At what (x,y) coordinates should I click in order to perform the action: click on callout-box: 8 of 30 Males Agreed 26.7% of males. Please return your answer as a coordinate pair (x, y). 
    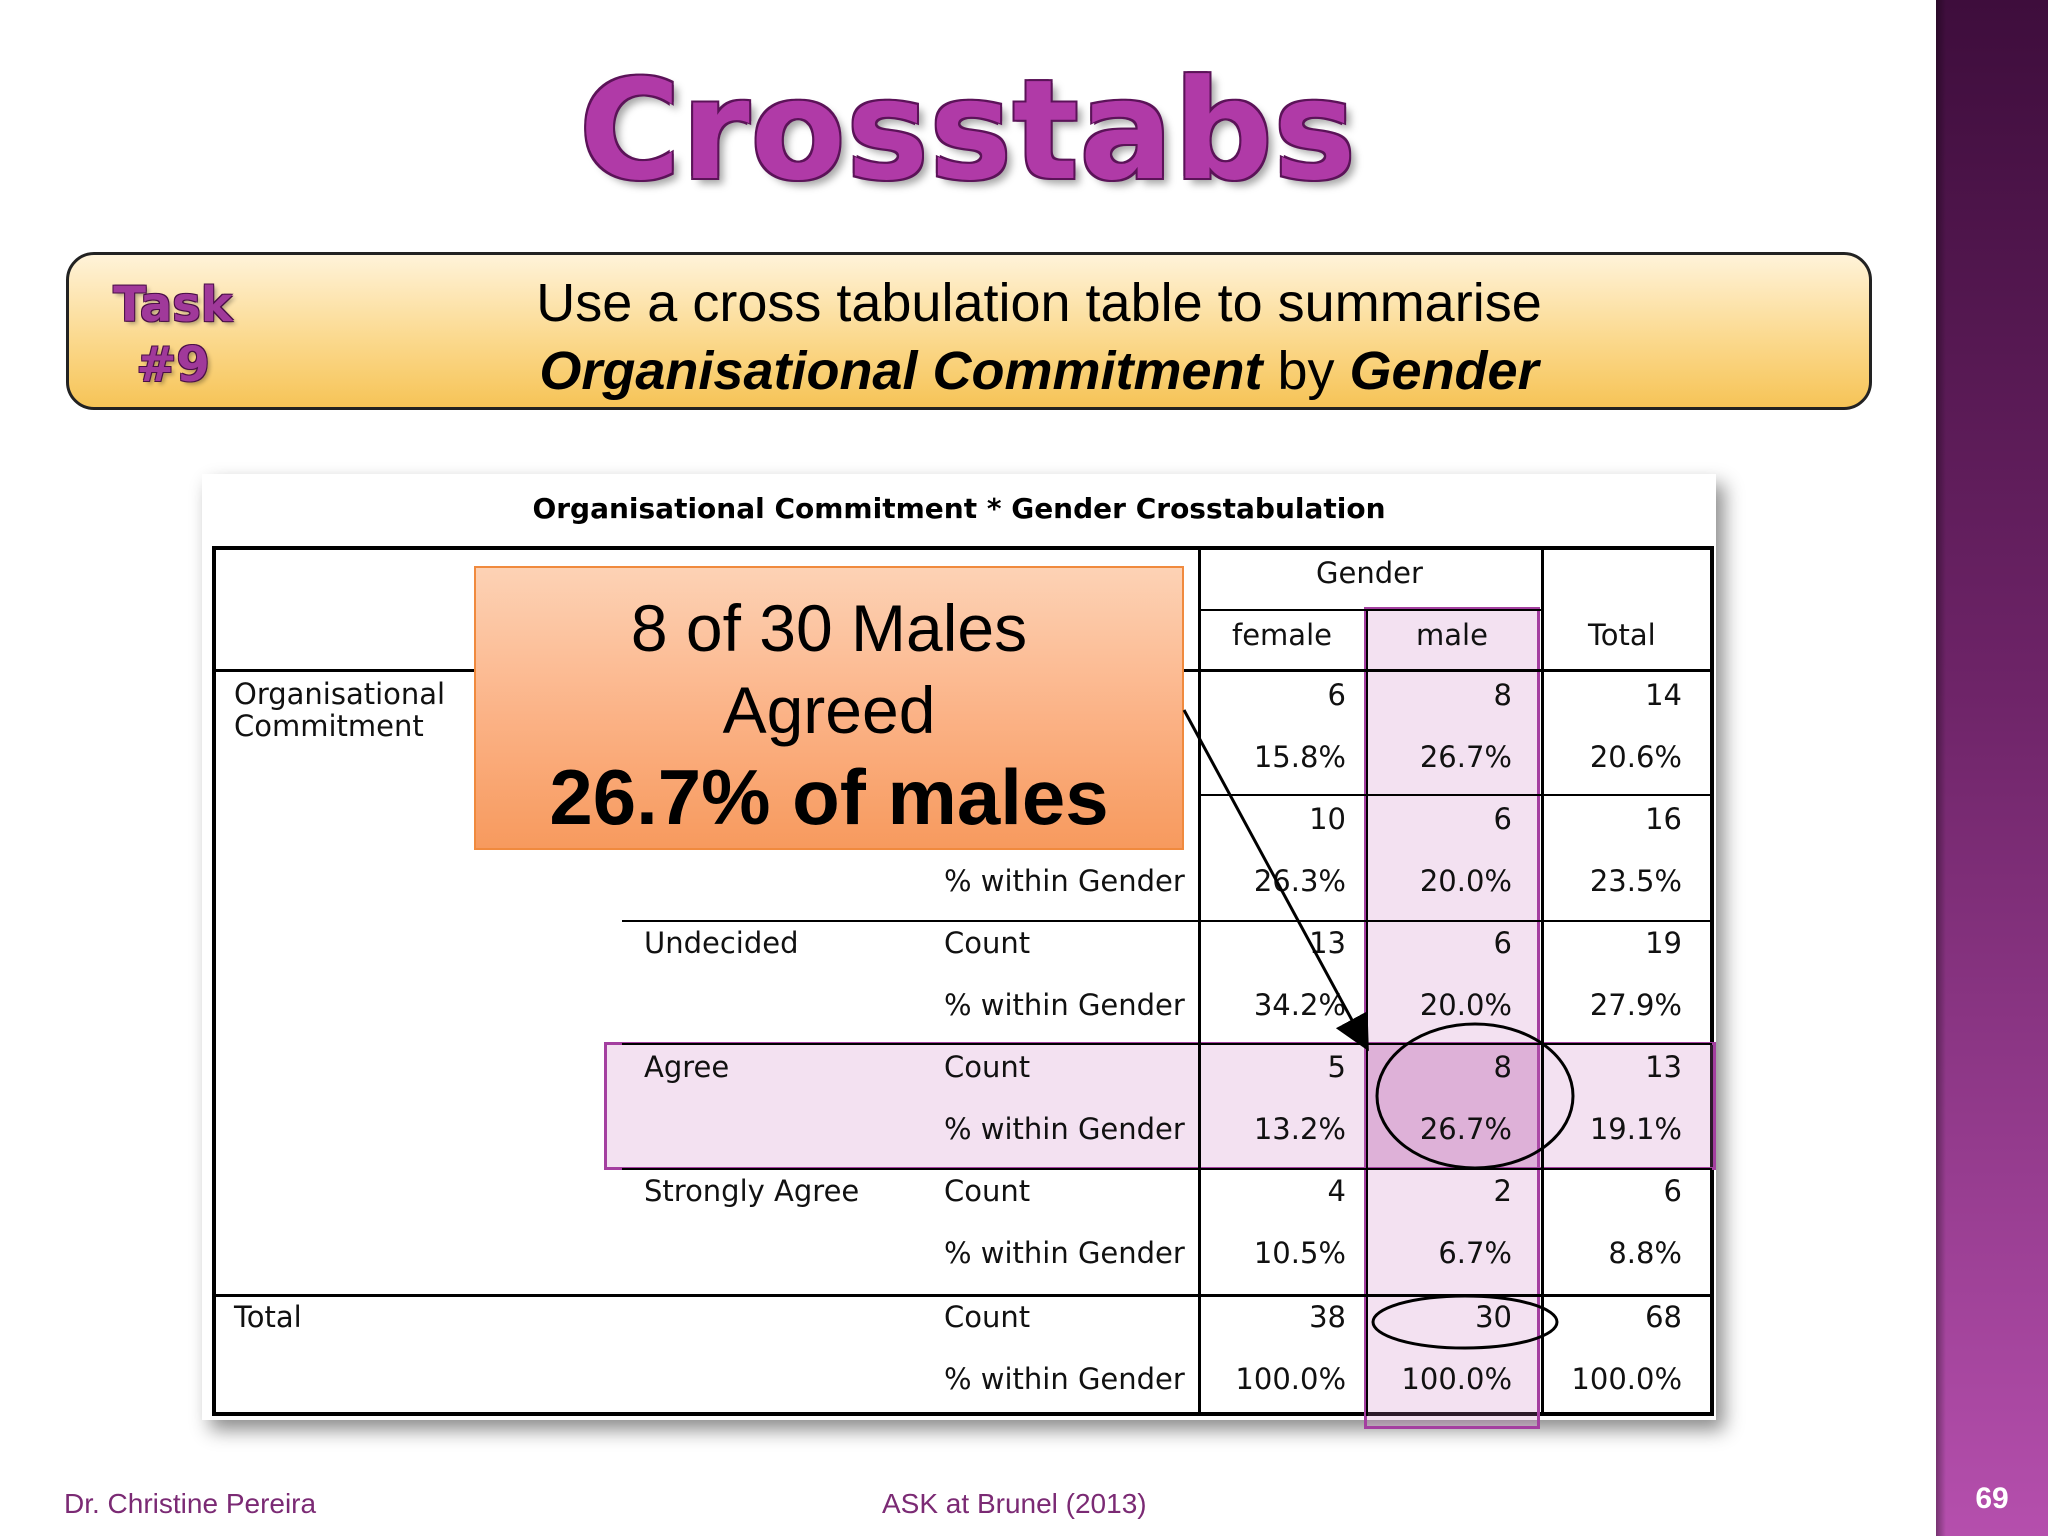
    Looking at the image, I should click on (829, 708).